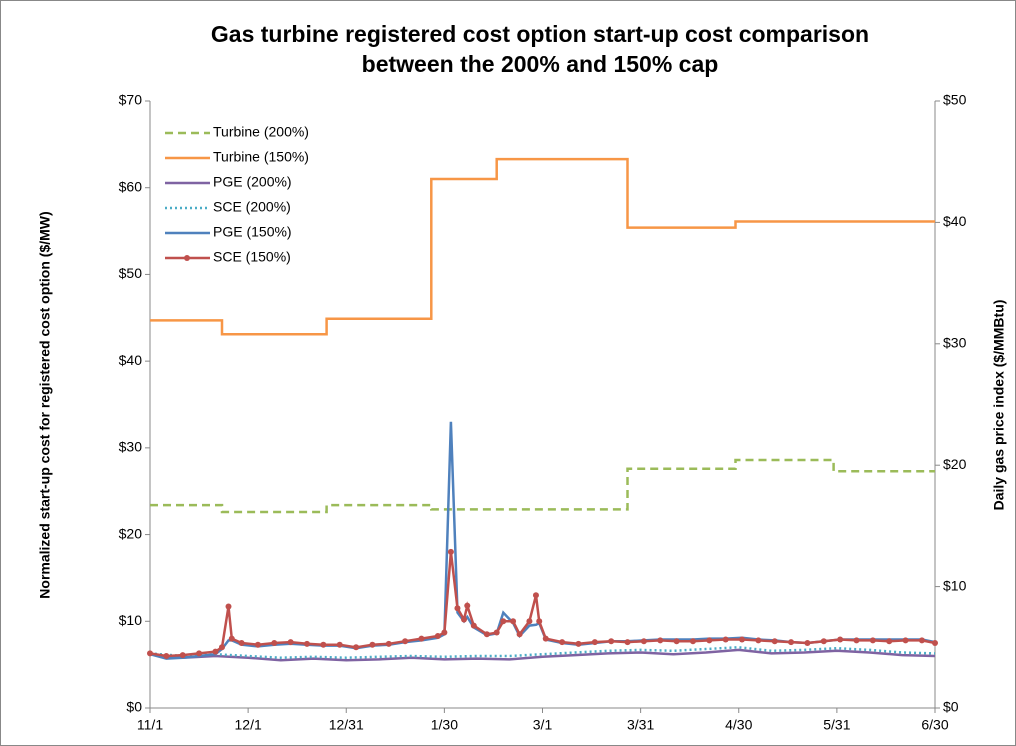 This screenshot has width=1016, height=746. Describe the element at coordinates (131, 360) in the screenshot. I see `y-tick-label: $40` at that location.